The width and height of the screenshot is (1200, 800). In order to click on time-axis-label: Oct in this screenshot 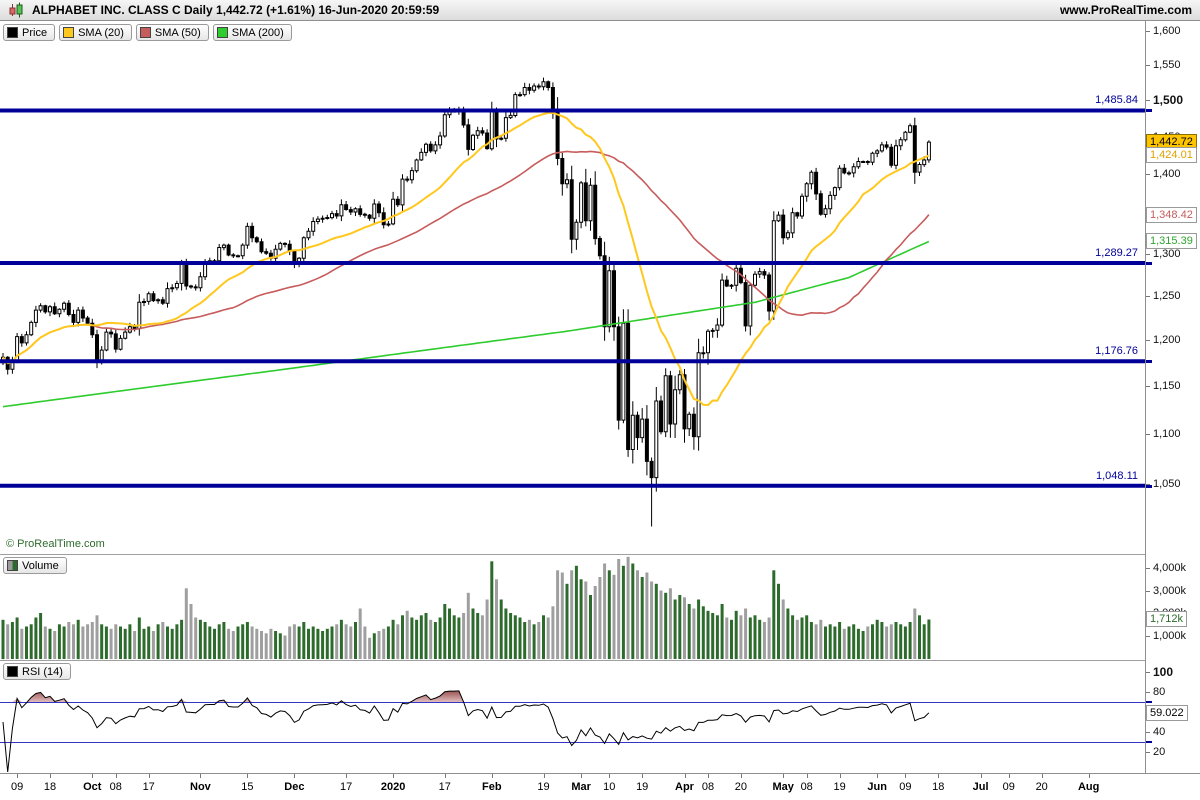, I will do `click(92, 787)`.